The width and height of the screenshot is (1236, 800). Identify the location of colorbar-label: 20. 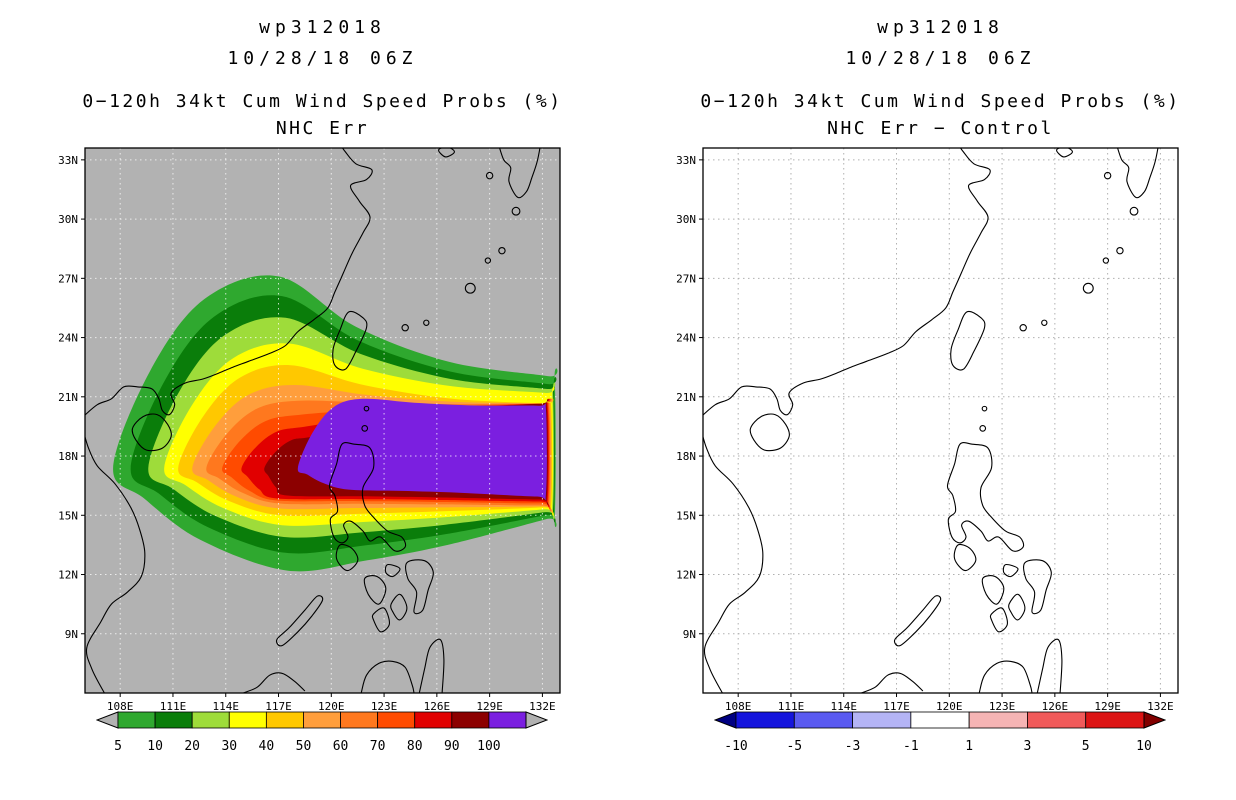
(192, 746).